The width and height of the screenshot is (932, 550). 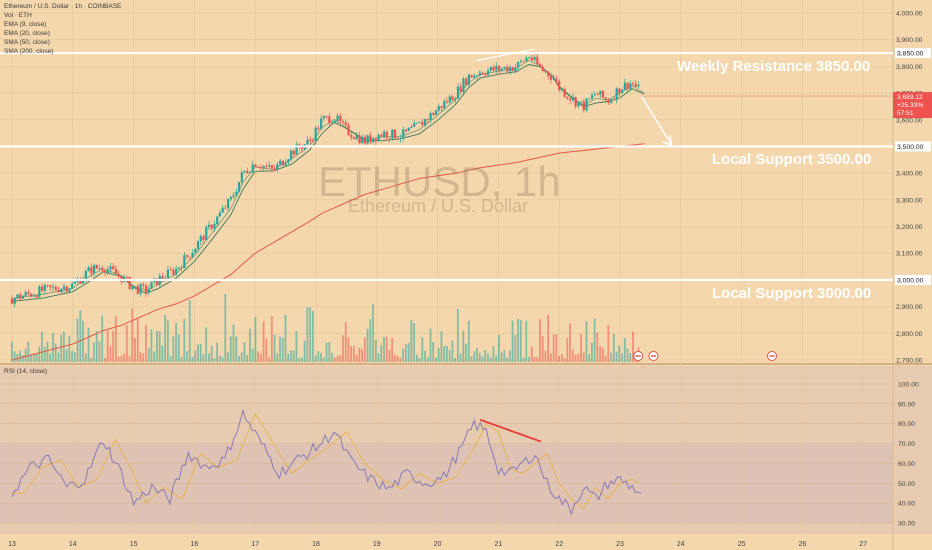 I want to click on symbol-title: Ethereum / U.S. Dollar · 1h · COINBASE, so click(x=63, y=6).